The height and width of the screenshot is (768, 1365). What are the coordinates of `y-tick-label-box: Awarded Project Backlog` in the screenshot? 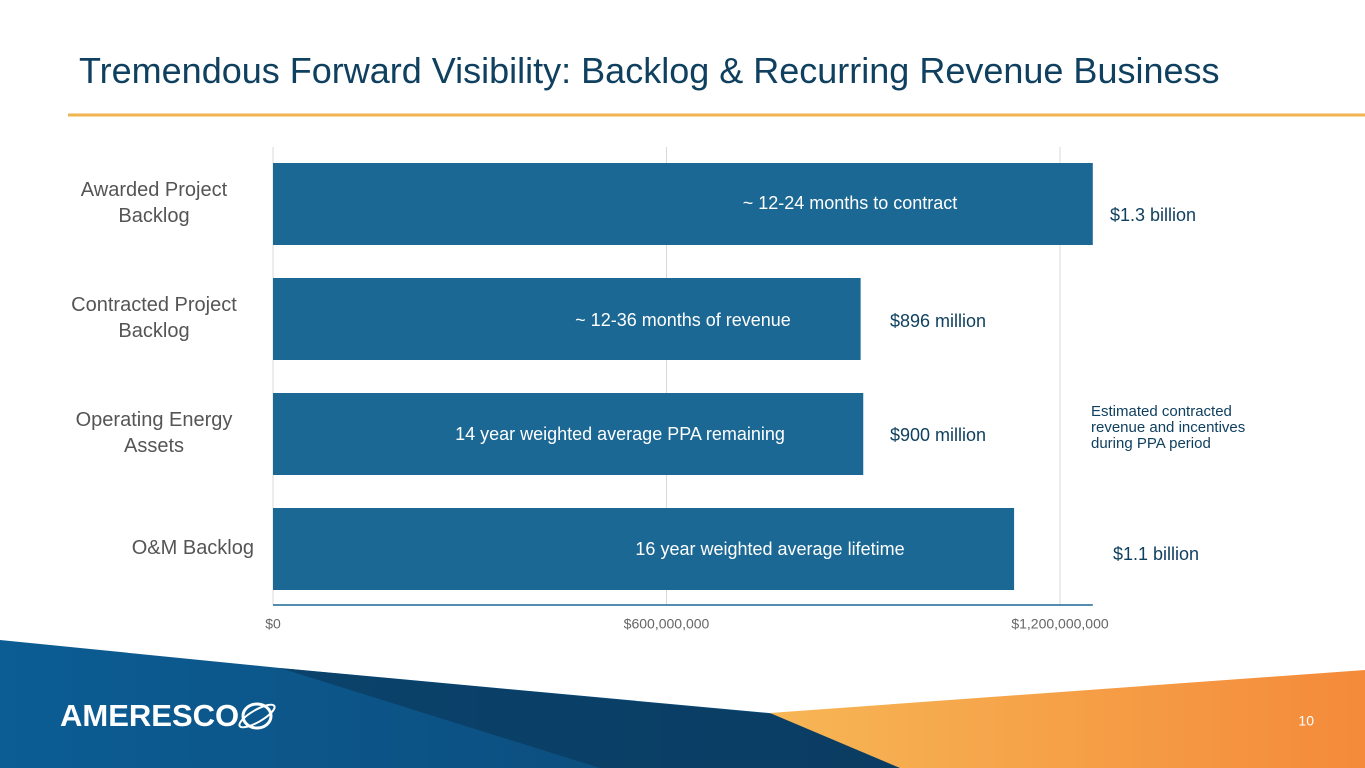 It's located at (154, 203).